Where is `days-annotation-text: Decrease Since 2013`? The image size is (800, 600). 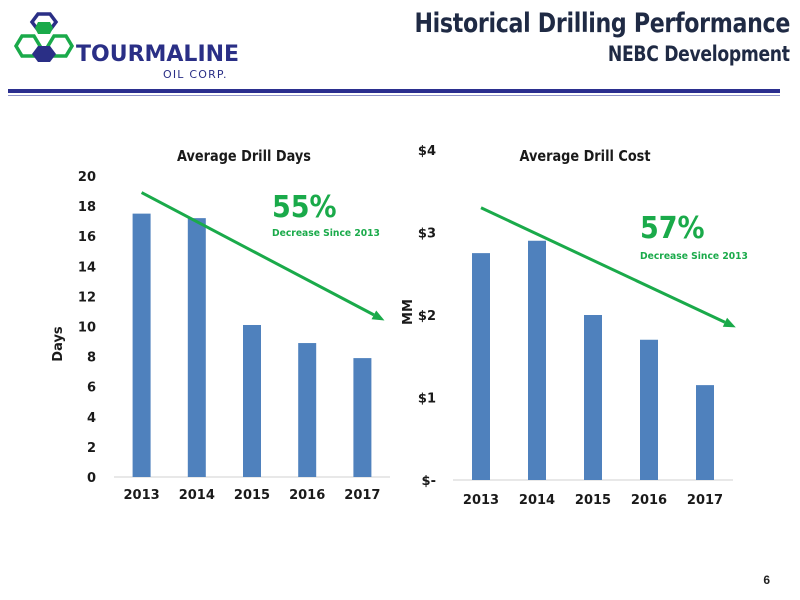
days-annotation-text: Decrease Since 2013 is located at coordinates (326, 233).